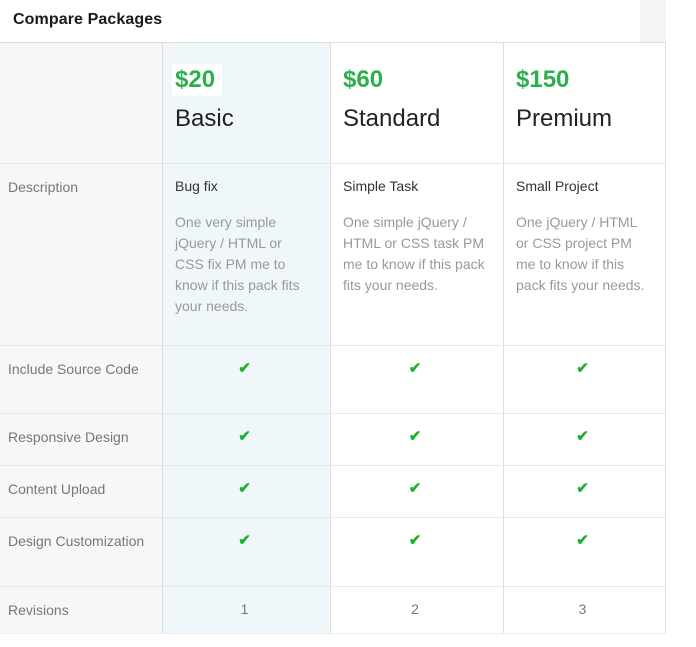 The height and width of the screenshot is (647, 696). What do you see at coordinates (81, 439) in the screenshot?
I see `row-label-responsive-design: Responsive Design` at bounding box center [81, 439].